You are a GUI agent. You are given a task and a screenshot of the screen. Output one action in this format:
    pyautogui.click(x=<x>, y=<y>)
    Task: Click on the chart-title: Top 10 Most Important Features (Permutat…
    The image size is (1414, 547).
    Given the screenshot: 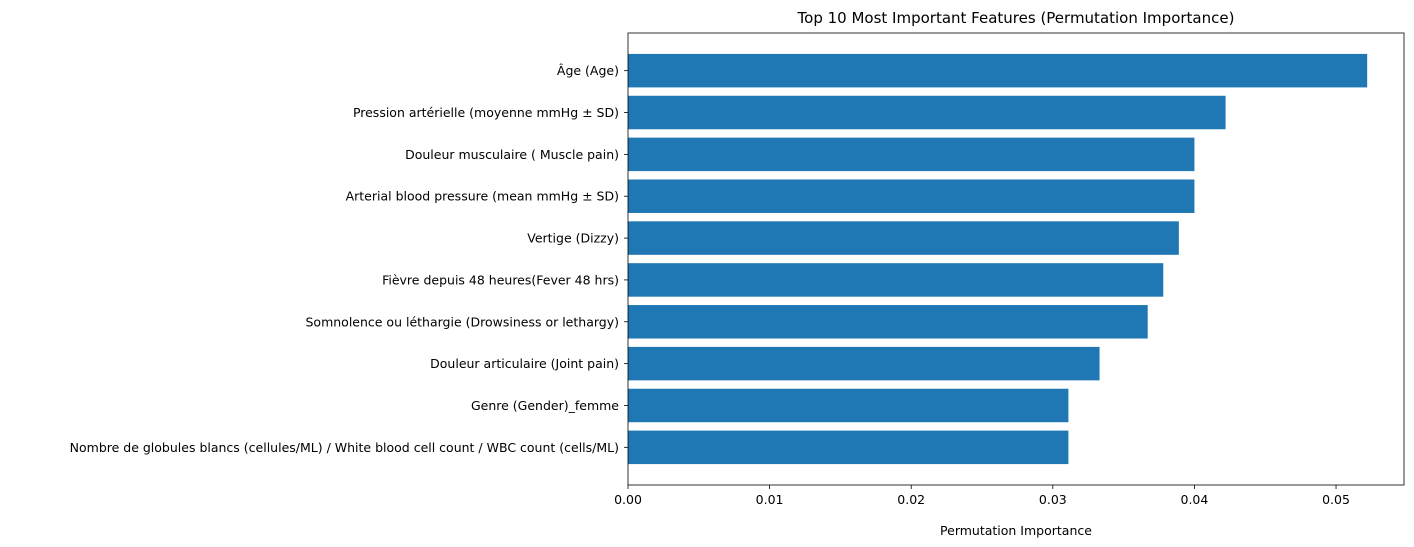 What is the action you would take?
    pyautogui.click(x=1016, y=18)
    